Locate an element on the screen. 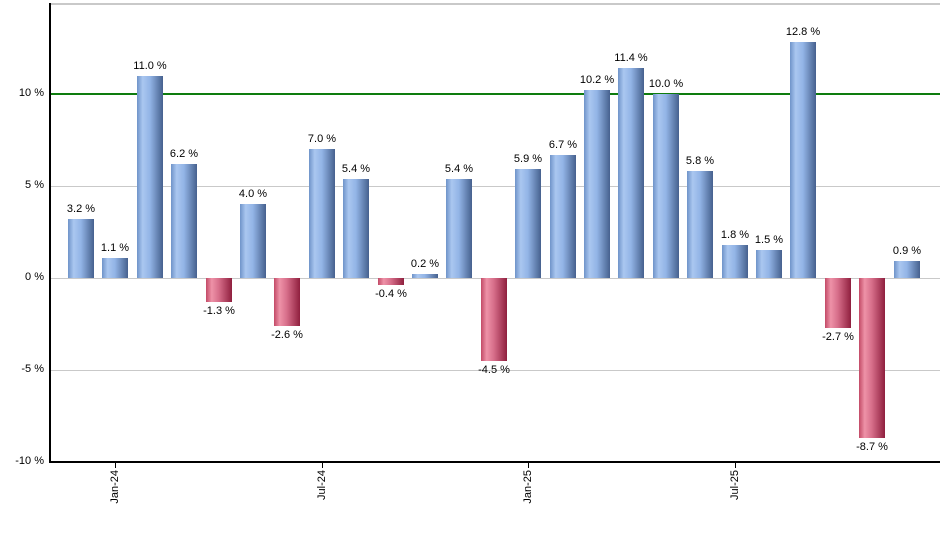 This screenshot has height=550, width=940. bar-value-label: 1.8 % is located at coordinates (735, 235).